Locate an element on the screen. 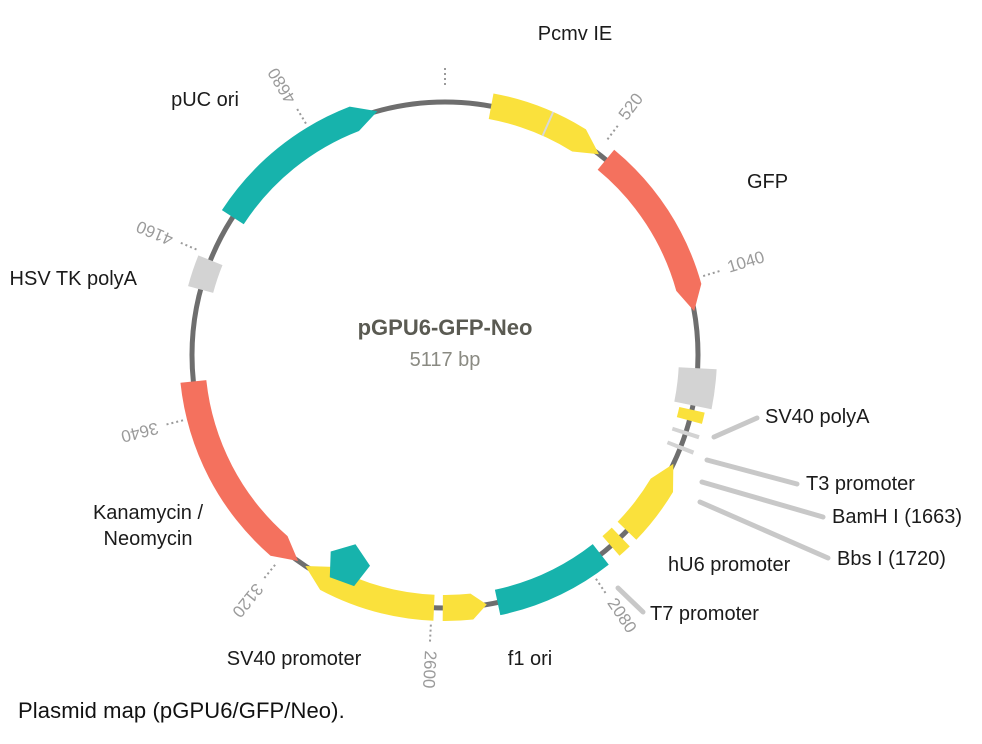 This screenshot has width=982, height=744. feature-gfp is located at coordinates (649, 230).